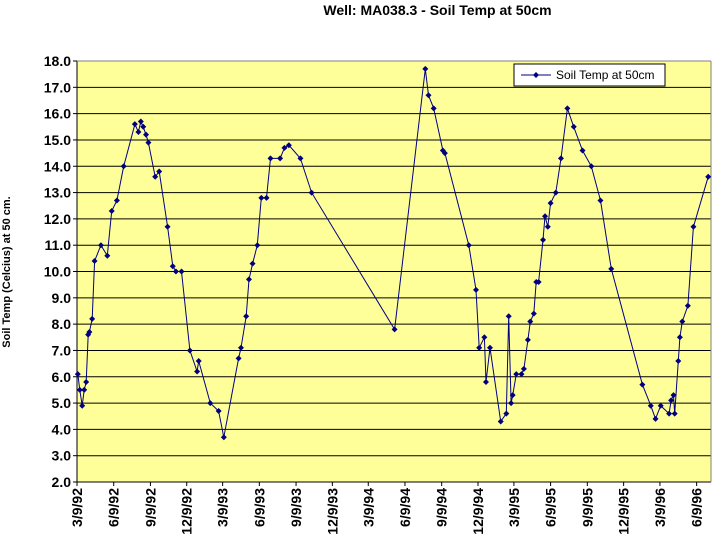  What do you see at coordinates (223, 507) in the screenshot?
I see `x-tick-label: 3/9/93` at bounding box center [223, 507].